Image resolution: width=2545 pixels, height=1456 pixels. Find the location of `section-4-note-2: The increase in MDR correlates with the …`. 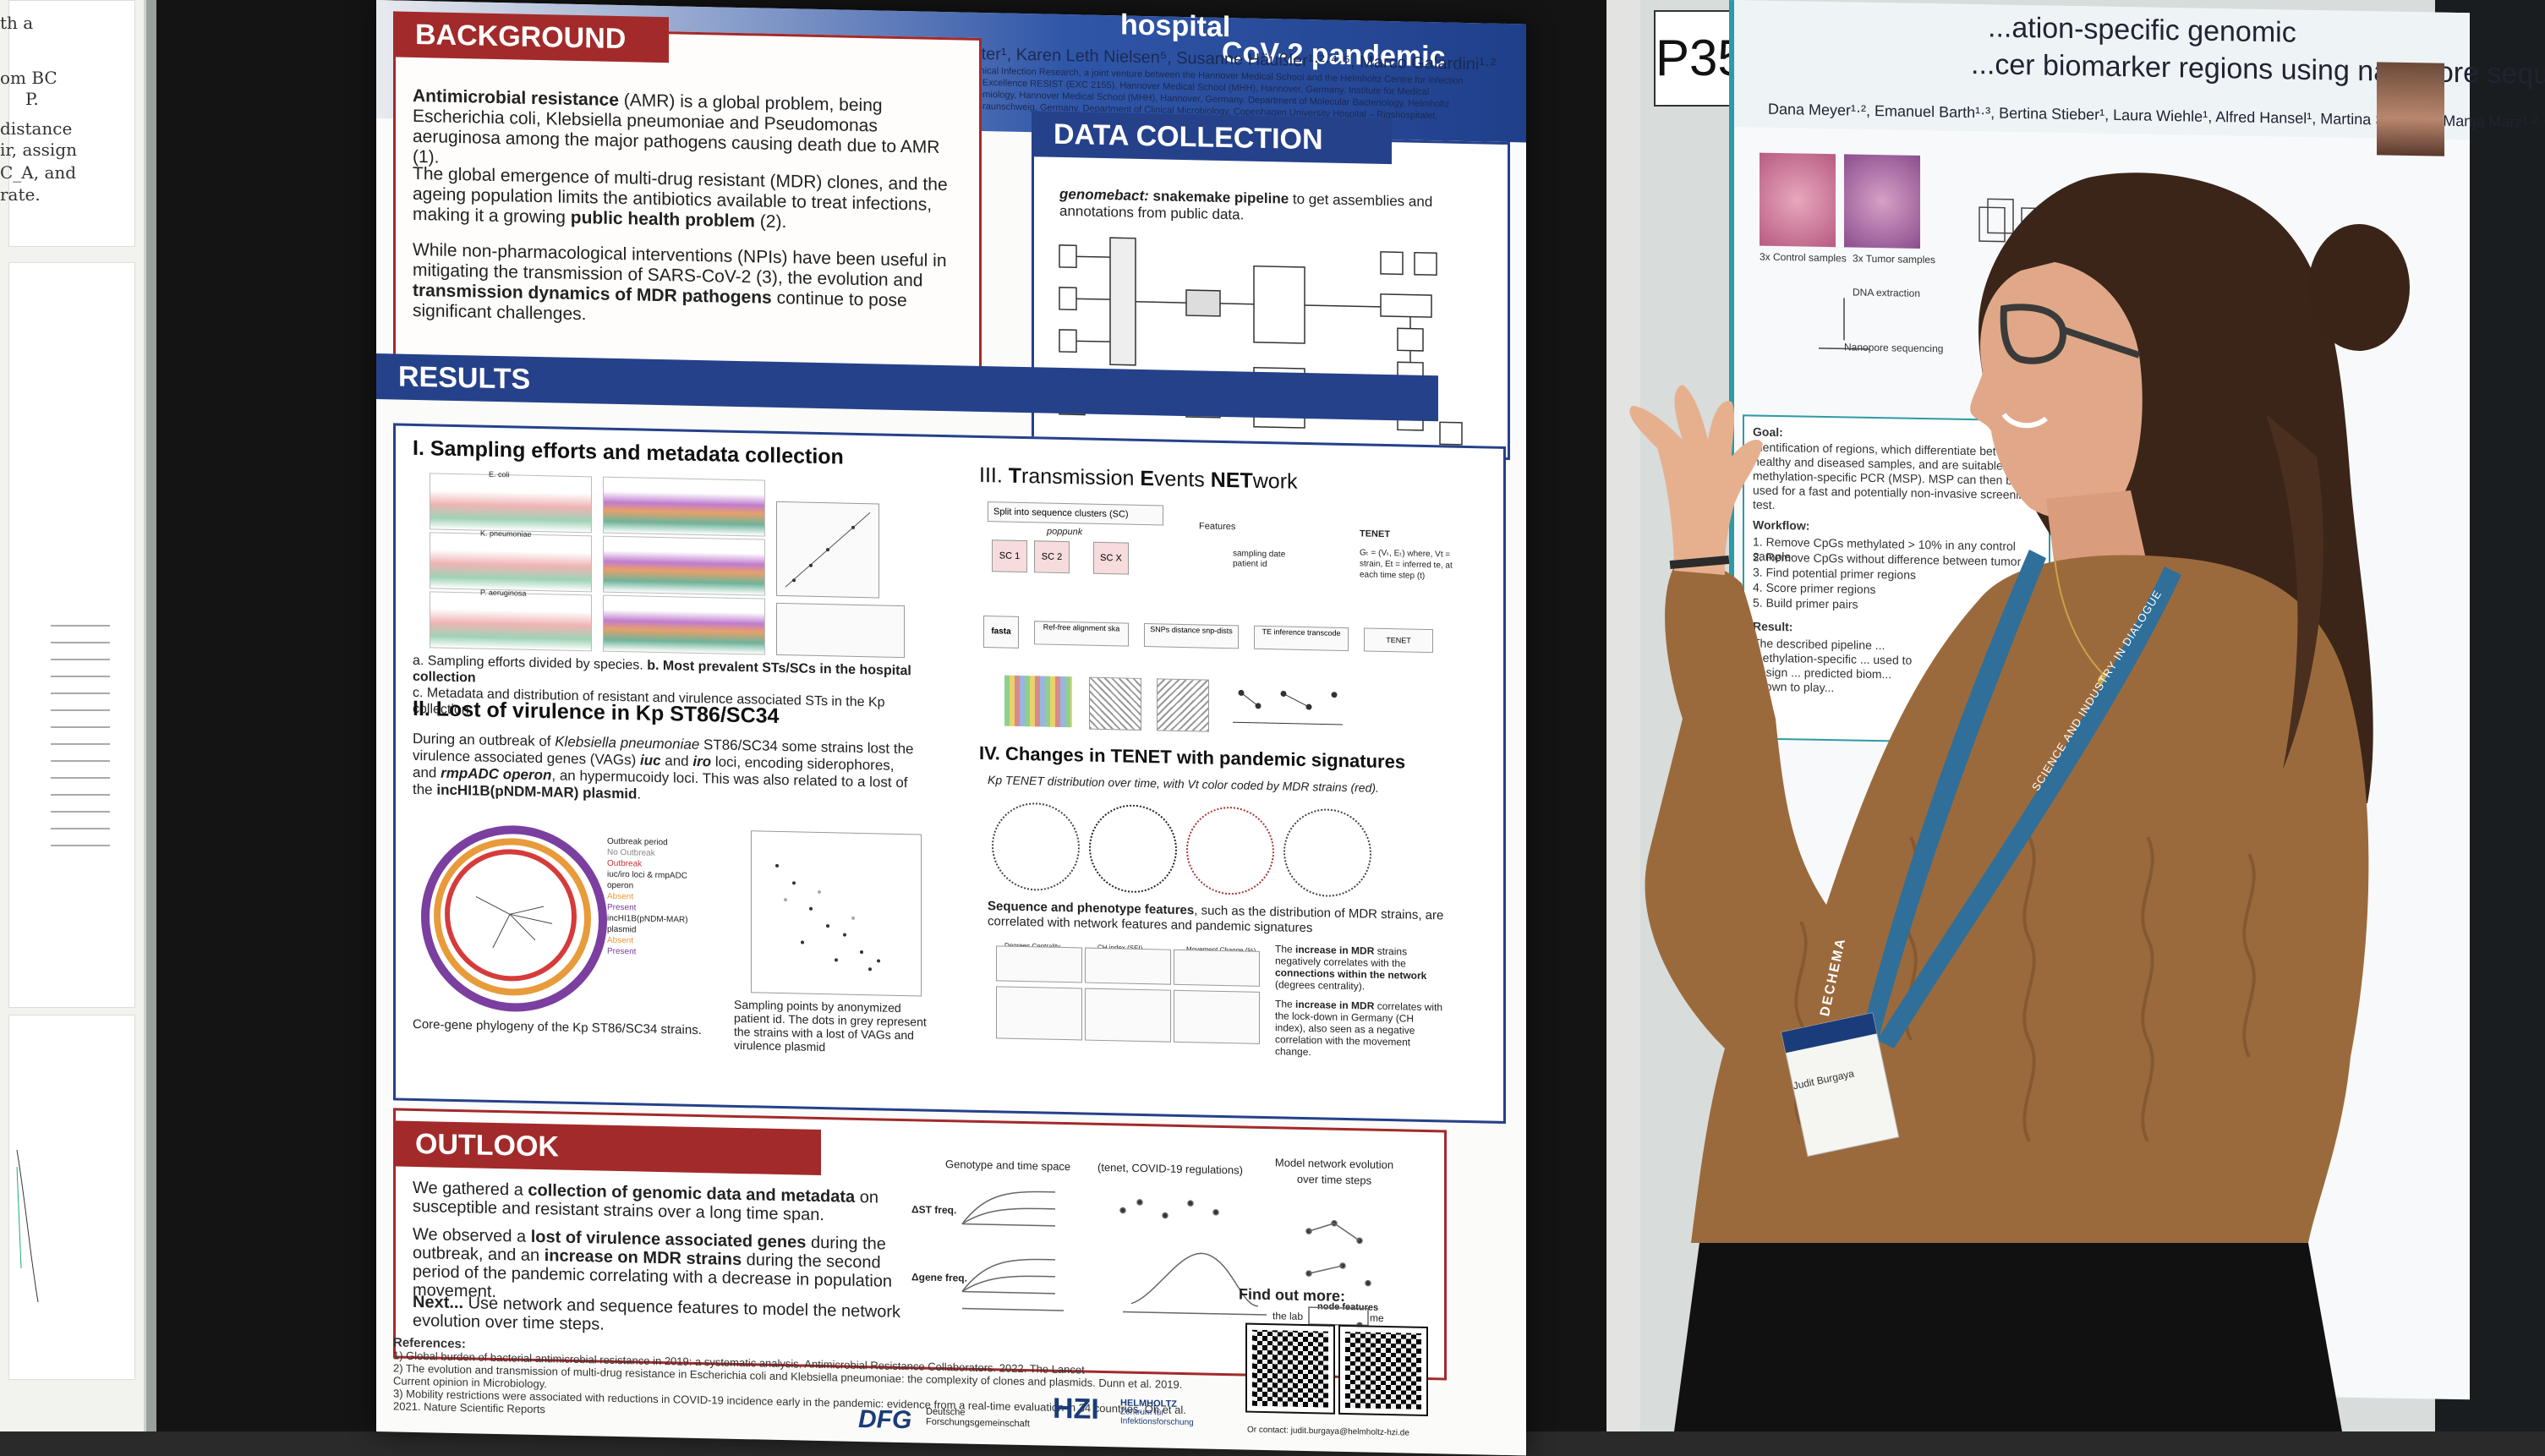

section-4-note-2: The increase in MDR correlates with the … is located at coordinates (1359, 1029).